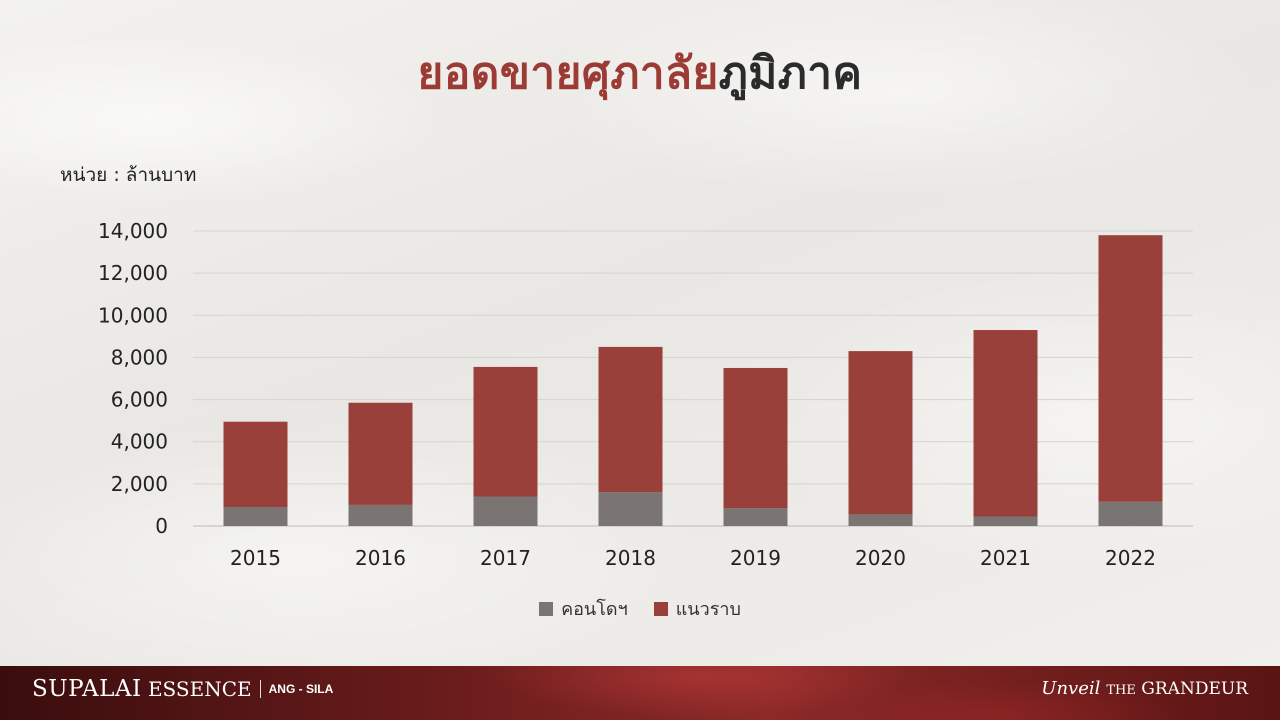  Describe the element at coordinates (1194, 689) in the screenshot. I see `tagline-main: GRANDEUR` at that location.